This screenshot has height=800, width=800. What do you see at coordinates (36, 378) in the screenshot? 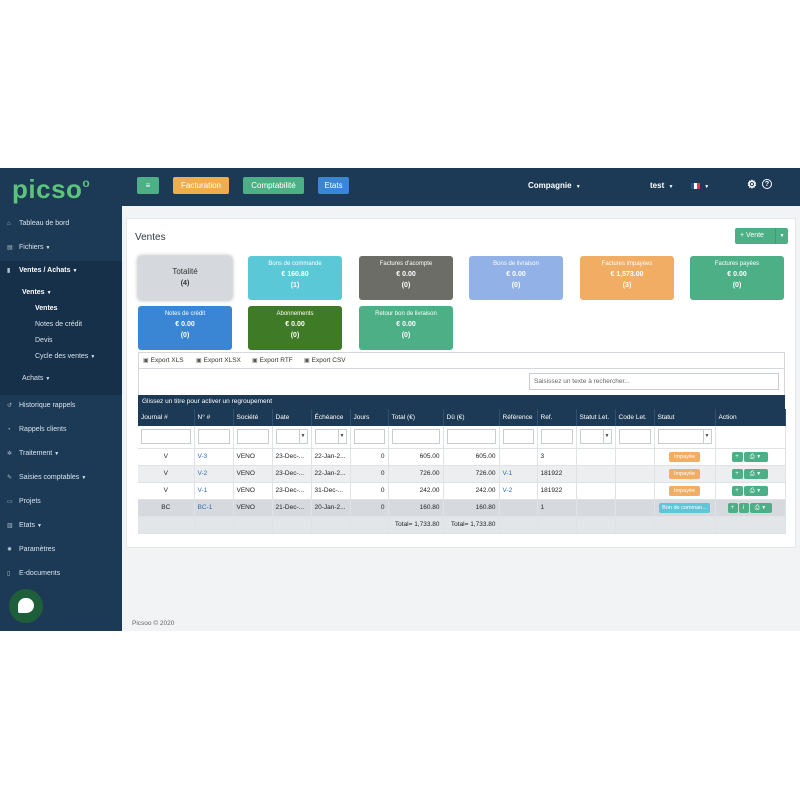
I see `sidebar-item-achats: Achats ▼` at bounding box center [36, 378].